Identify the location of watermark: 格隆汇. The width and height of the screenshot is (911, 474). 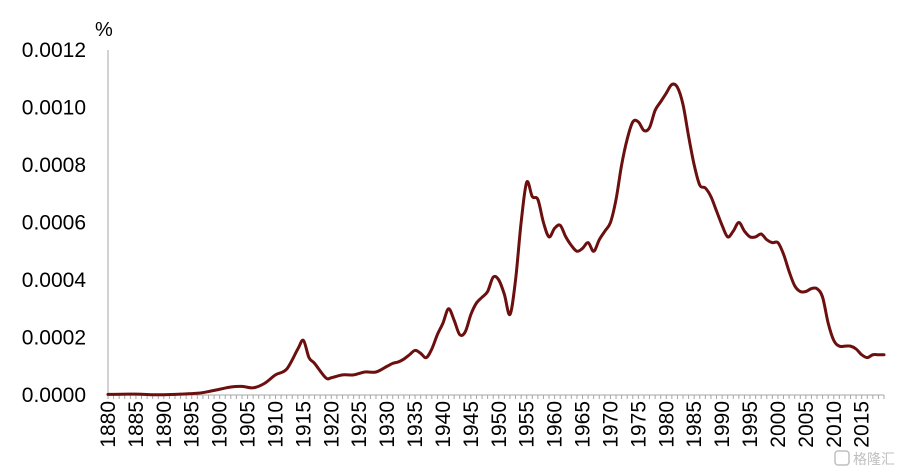
(864, 459).